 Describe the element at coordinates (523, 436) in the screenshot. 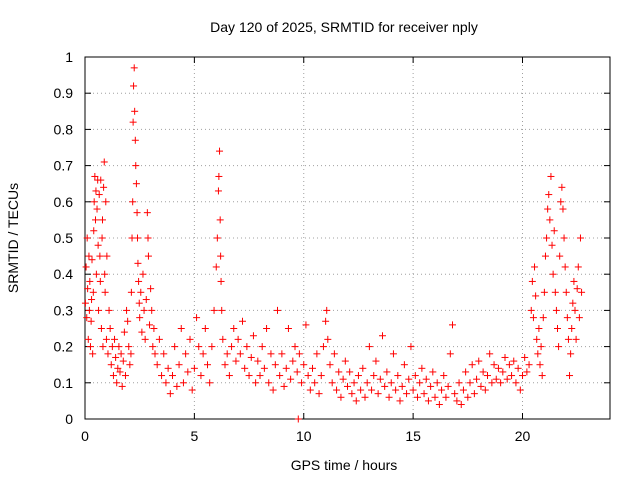

I see `x-tick-label: 20` at that location.